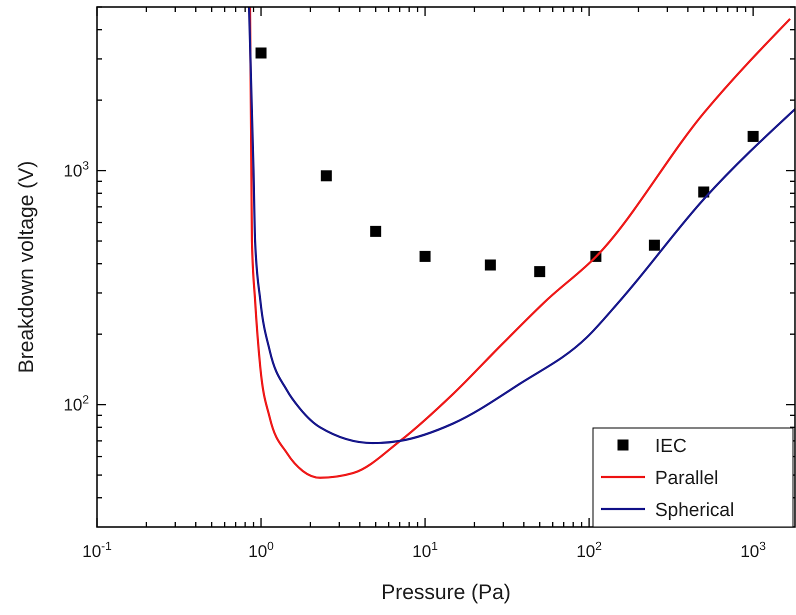 Image resolution: width=796 pixels, height=615 pixels. What do you see at coordinates (753, 550) in the screenshot?
I see `x-tick-label: 10$^{3}$` at bounding box center [753, 550].